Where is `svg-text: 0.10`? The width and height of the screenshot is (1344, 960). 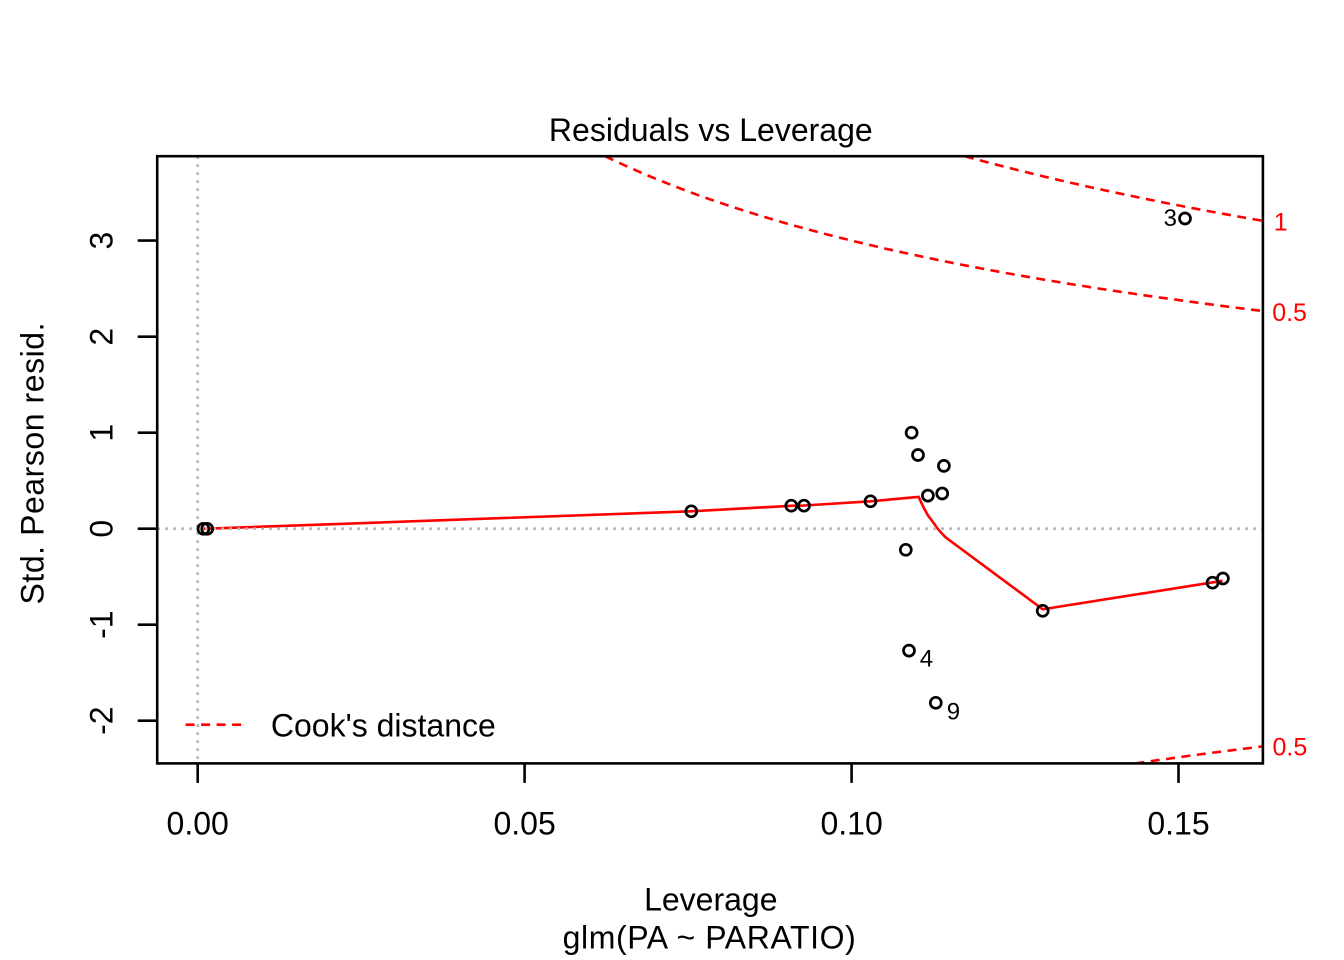 svg-text: 0.10 is located at coordinates (851, 824).